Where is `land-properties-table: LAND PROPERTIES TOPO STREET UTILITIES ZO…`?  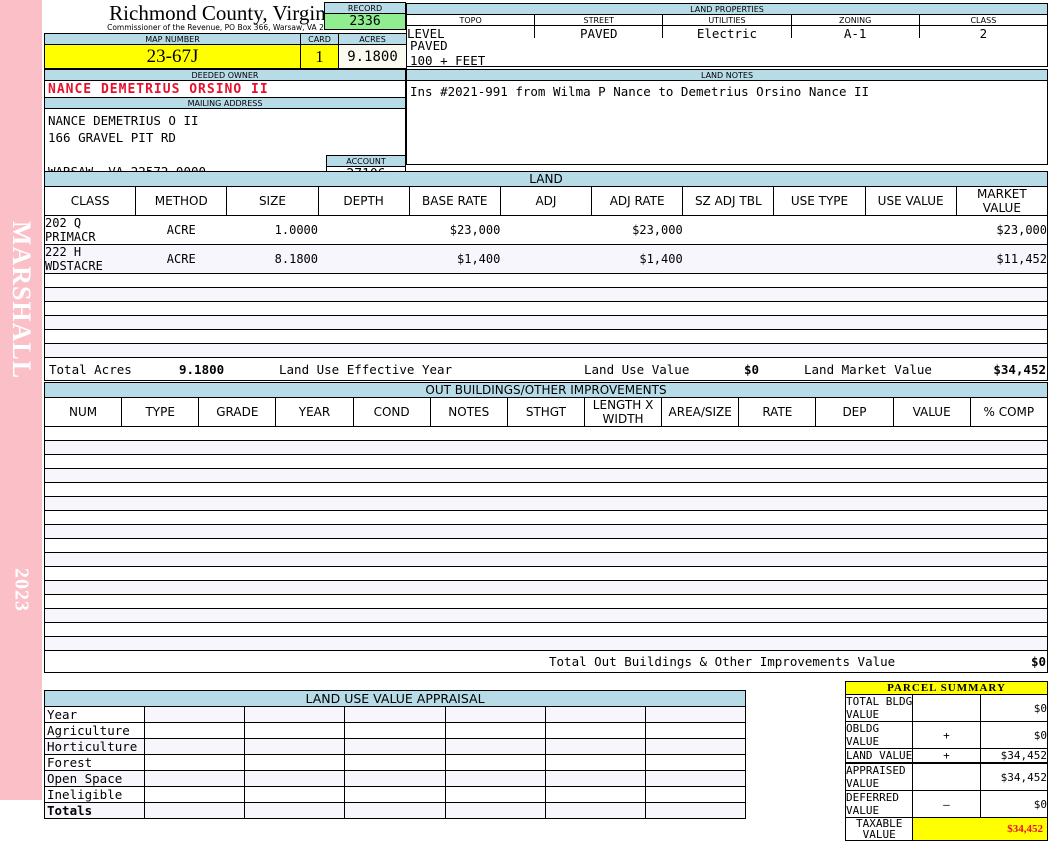 land-properties-table: LAND PROPERTIES TOPO STREET UTILITIES ZO… is located at coordinates (727, 22).